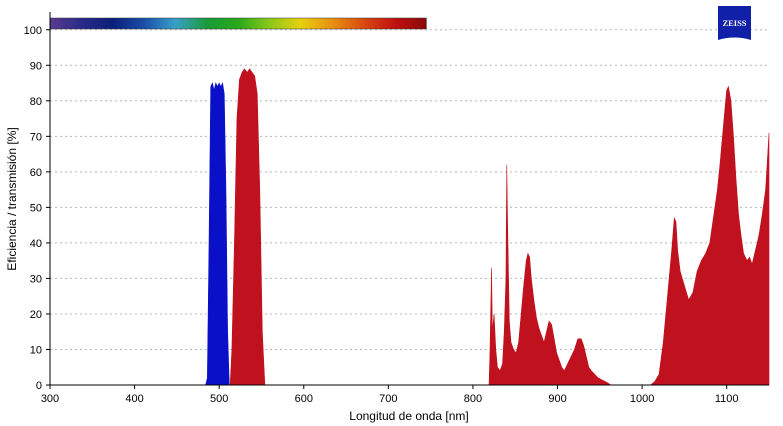 The image size is (783, 426). Describe the element at coordinates (36, 137) in the screenshot. I see `y-tick-label: 70` at that location.